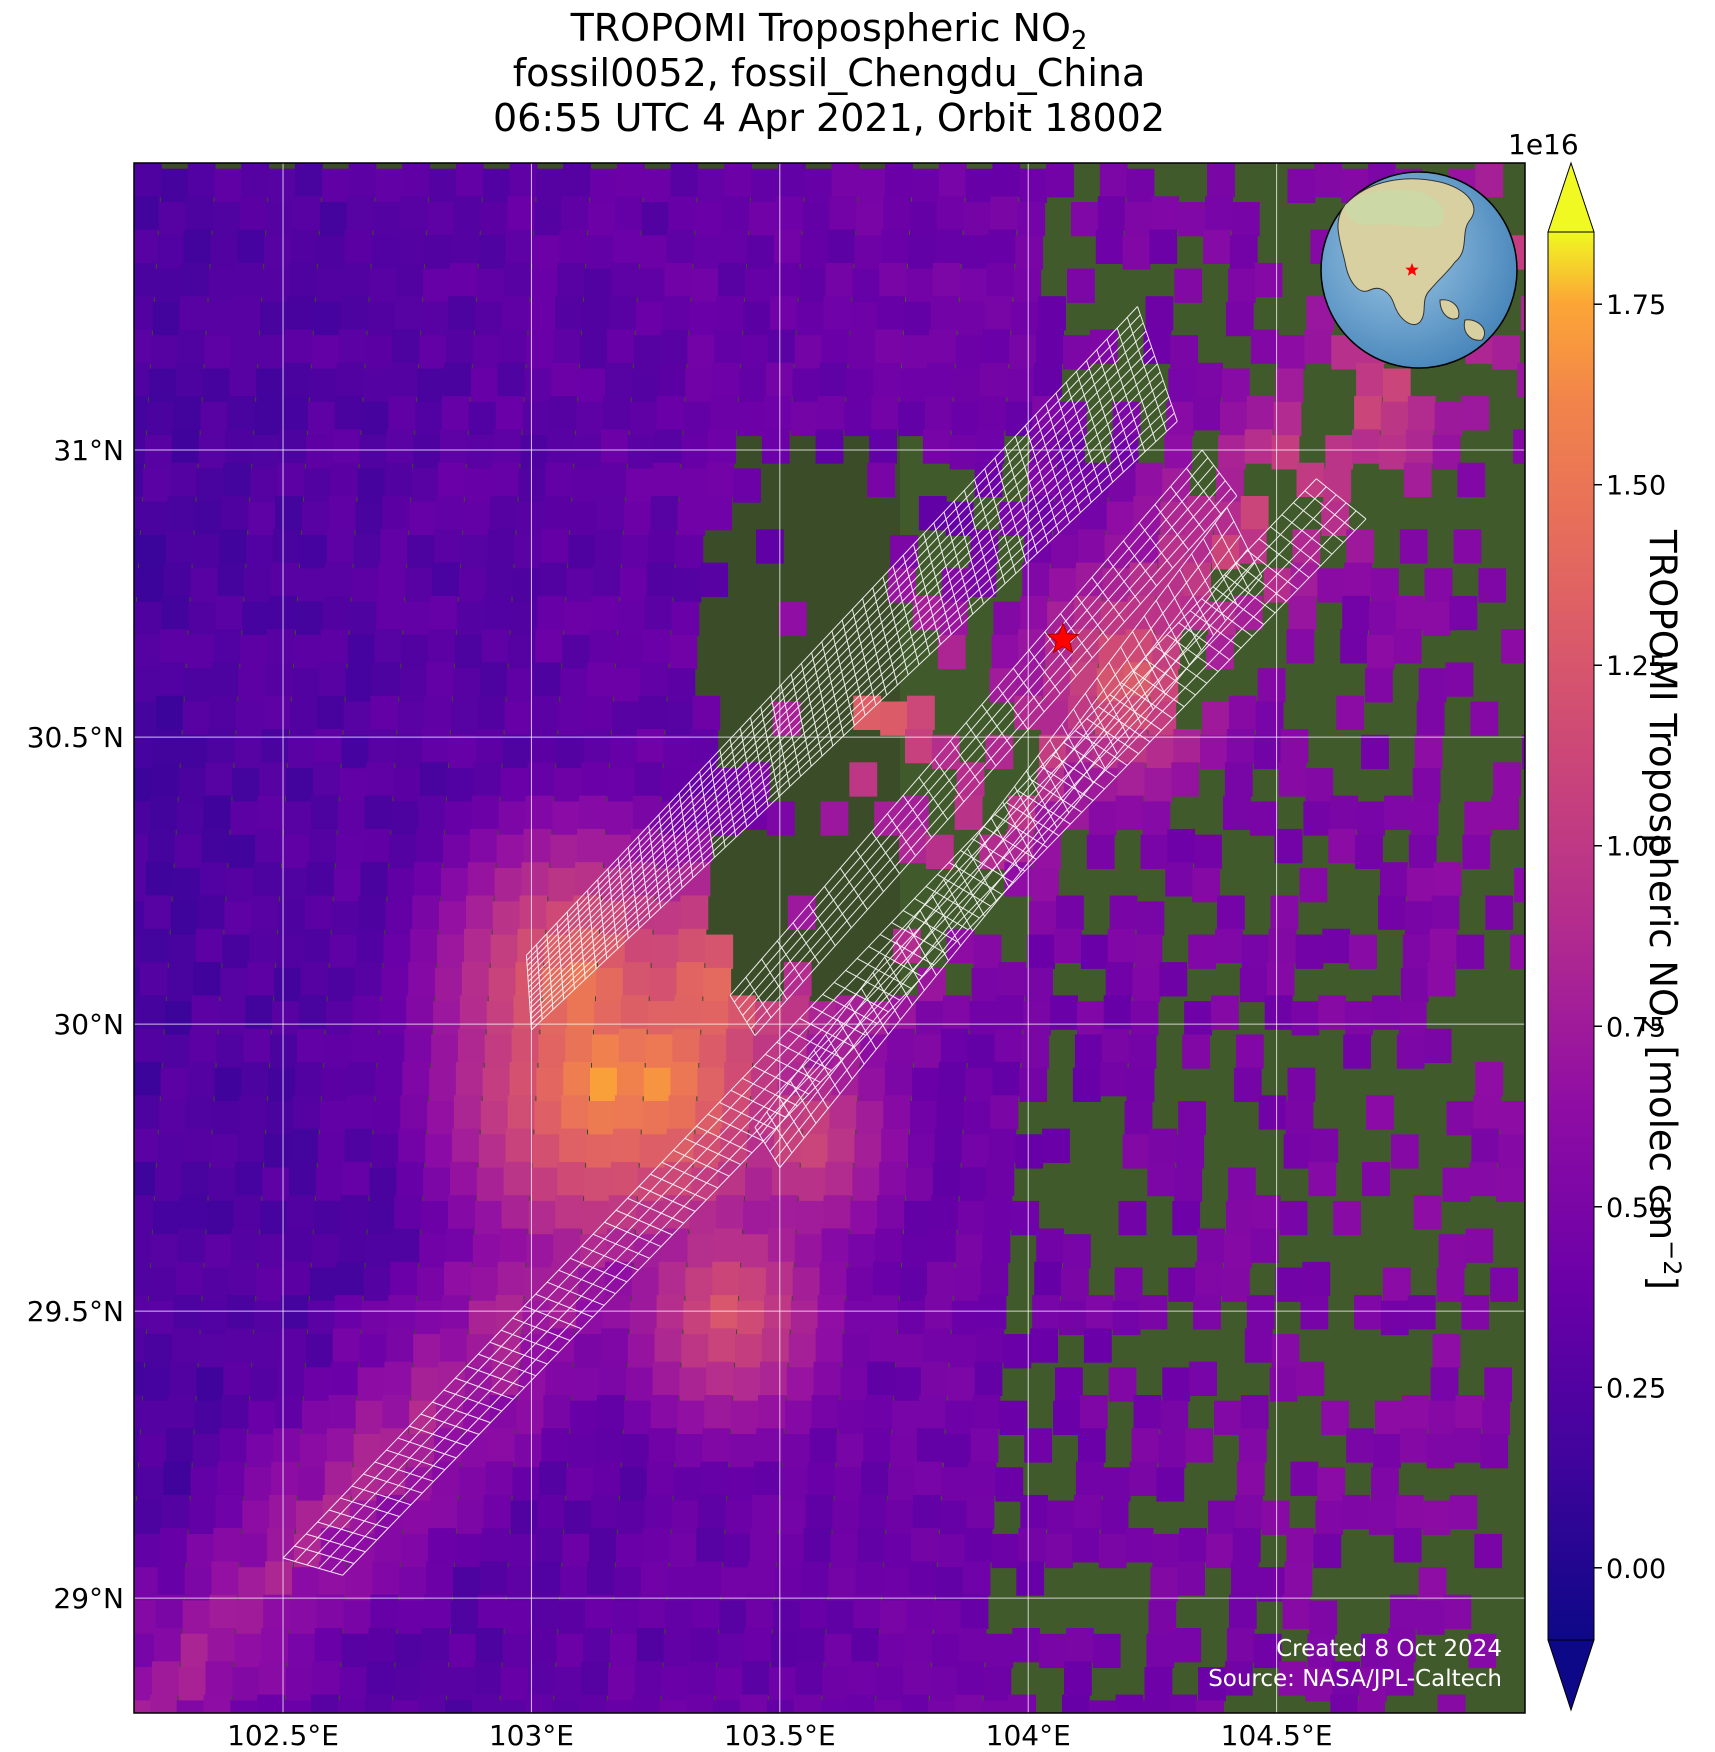  Describe the element at coordinates (1355, 1679) in the screenshot. I see `source-credit: Source: NASA/JPL-Caltech` at that location.